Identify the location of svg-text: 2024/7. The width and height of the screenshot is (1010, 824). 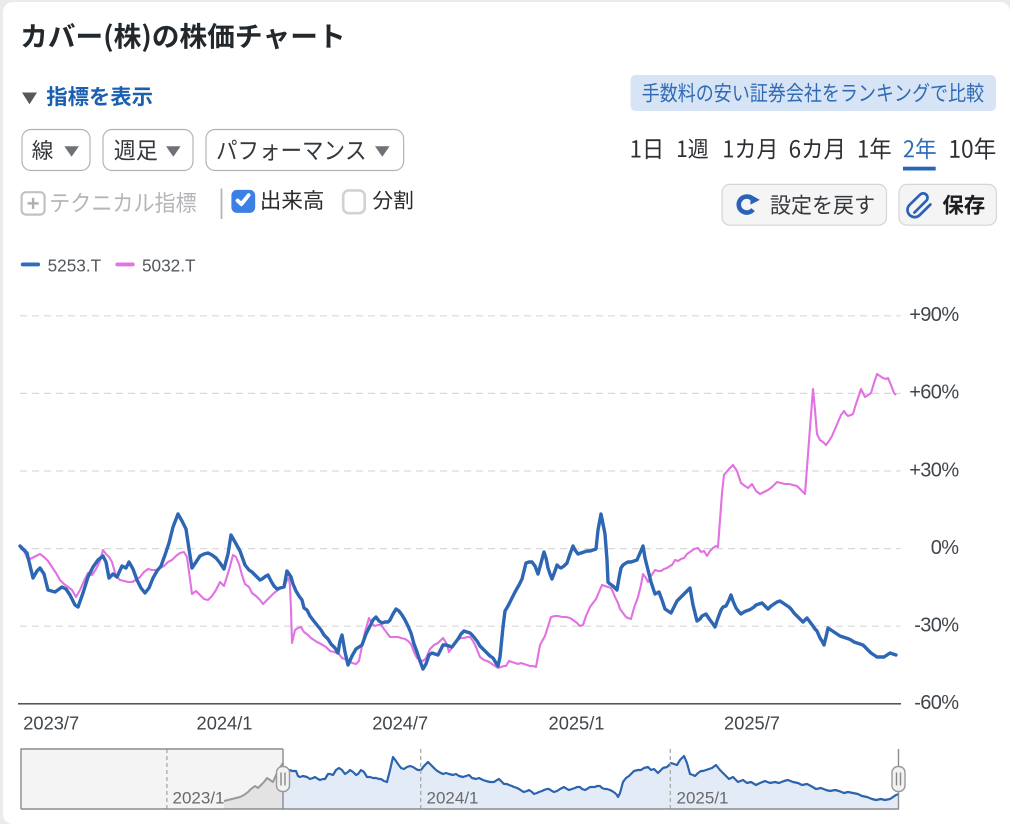
(400, 723).